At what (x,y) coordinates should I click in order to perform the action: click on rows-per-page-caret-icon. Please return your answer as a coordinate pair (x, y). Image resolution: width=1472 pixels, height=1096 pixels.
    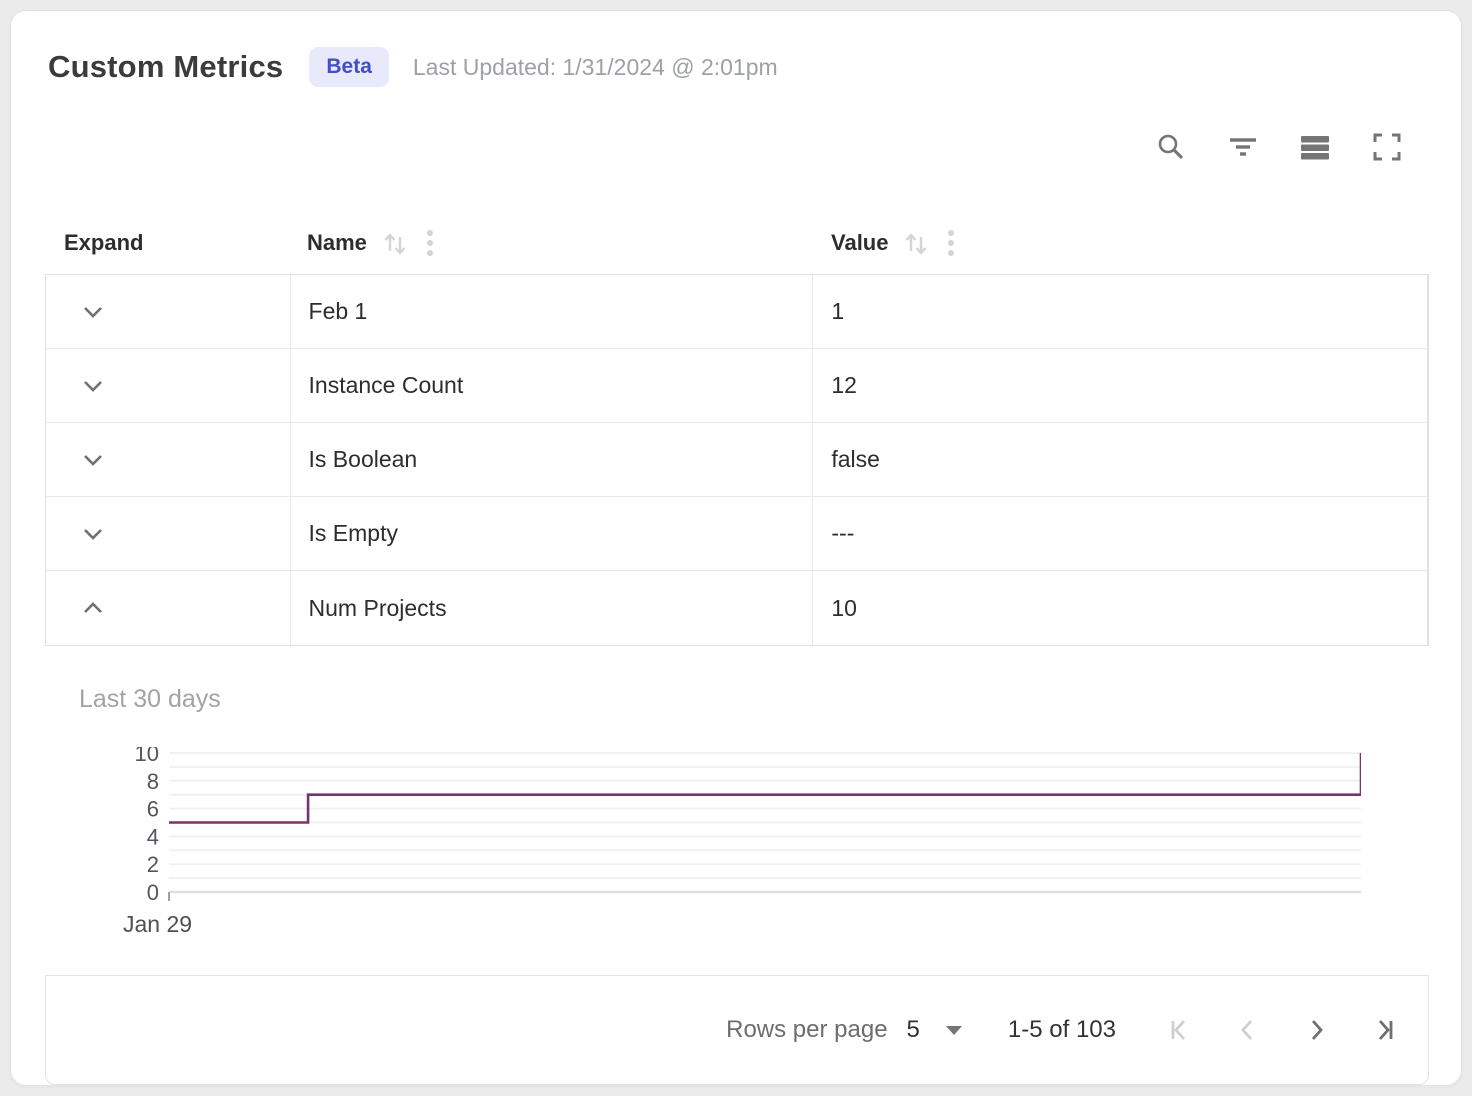
    Looking at the image, I should click on (953, 1030).